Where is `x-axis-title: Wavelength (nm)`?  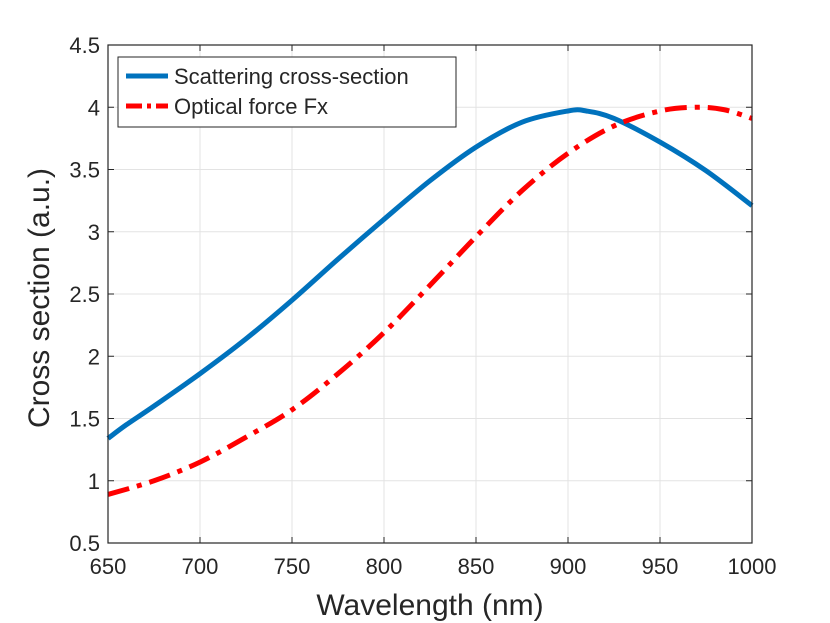
x-axis-title: Wavelength (nm) is located at coordinates (429, 605).